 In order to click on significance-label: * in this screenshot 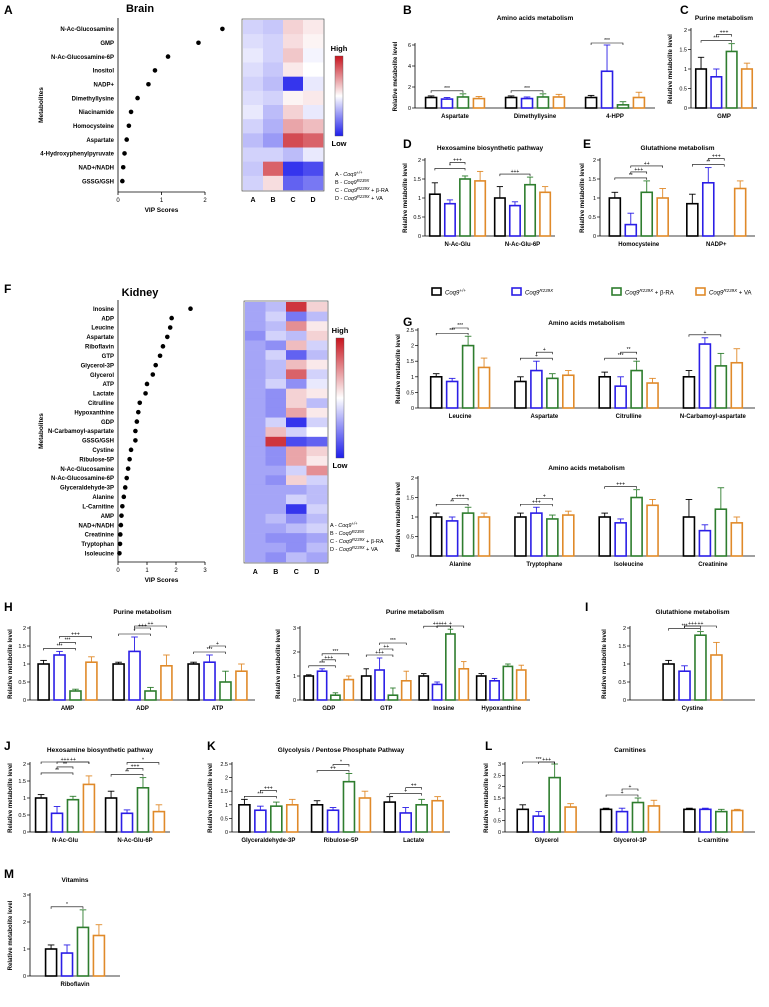, I will do `click(67, 905)`.